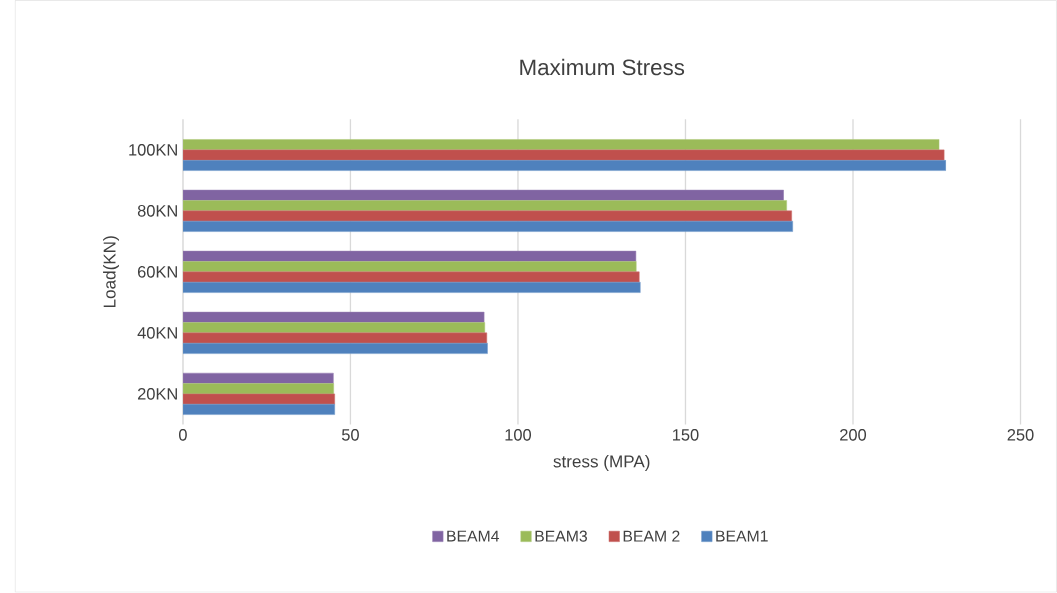  Describe the element at coordinates (111, 272) in the screenshot. I see `y-axis-title: Load(KN)` at that location.